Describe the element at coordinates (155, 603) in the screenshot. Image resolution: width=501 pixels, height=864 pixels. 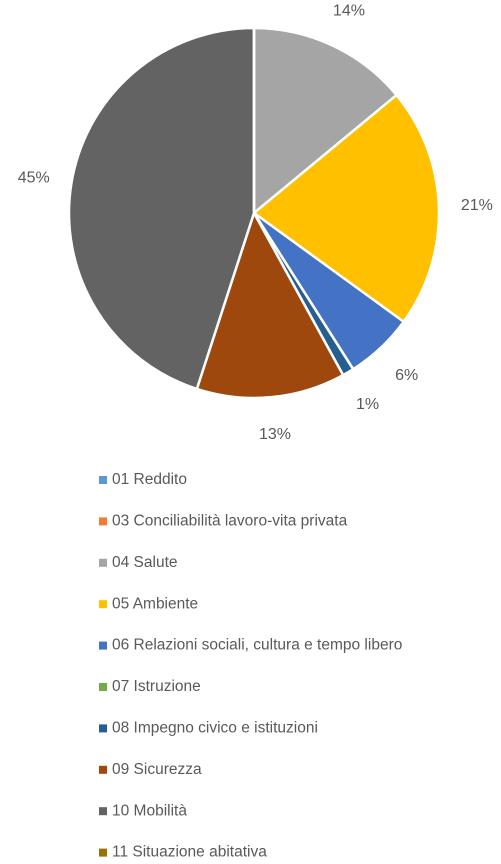
I see `legend-label: 05 Ambiente` at that location.